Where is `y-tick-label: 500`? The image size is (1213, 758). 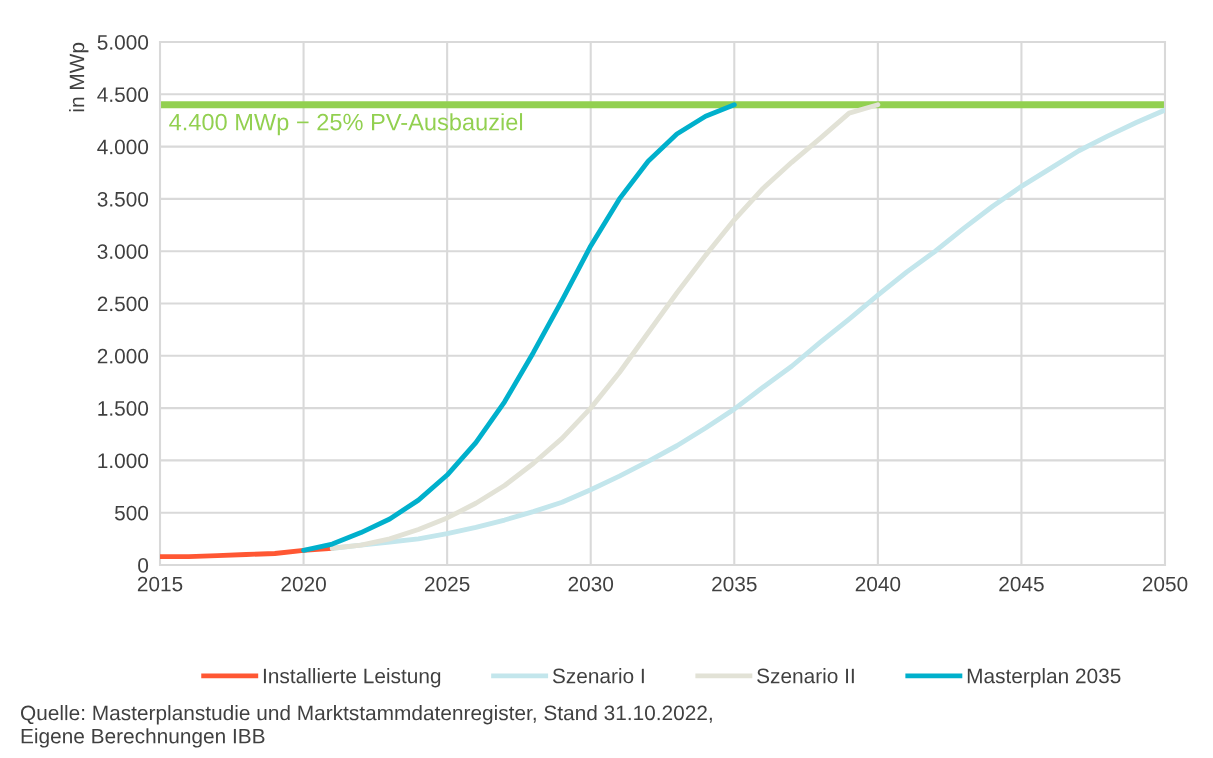 y-tick-label: 500 is located at coordinates (131, 513).